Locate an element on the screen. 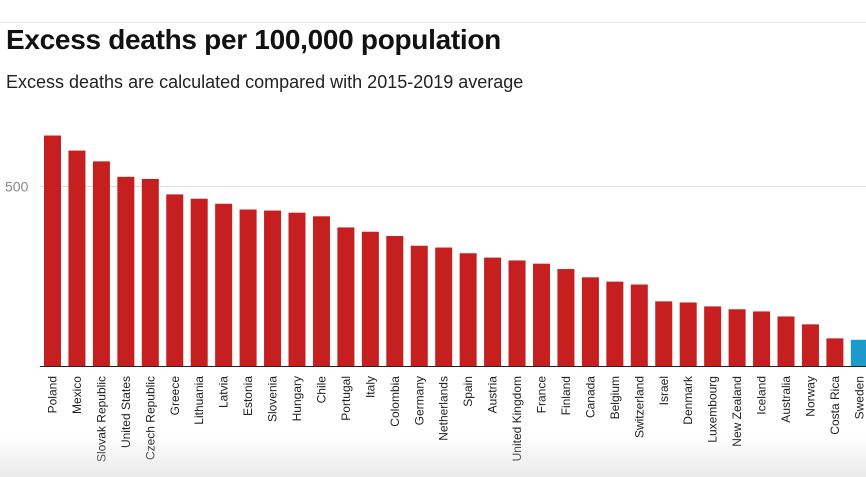 The height and width of the screenshot is (477, 866). x-tick-label: Switzerland is located at coordinates (639, 407).